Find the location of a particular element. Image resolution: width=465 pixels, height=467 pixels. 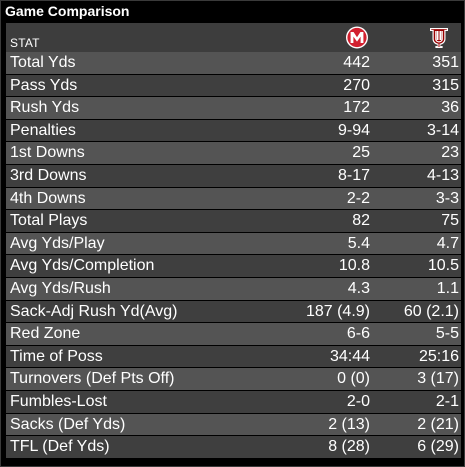

table-row: Total Plays 82 75 is located at coordinates (233, 221).